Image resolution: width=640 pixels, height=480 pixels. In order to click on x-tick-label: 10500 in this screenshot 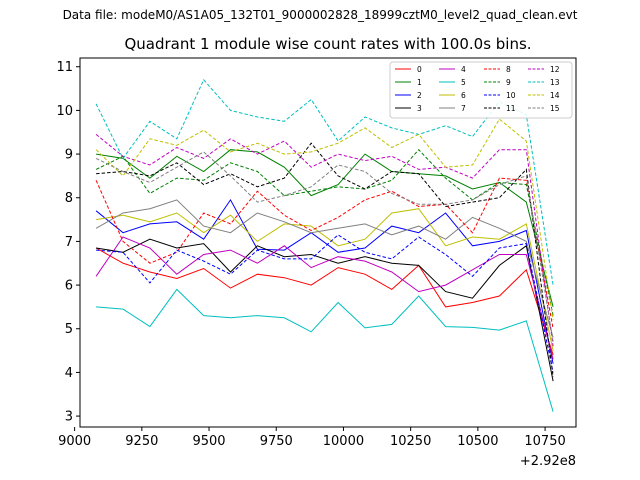, I will do `click(477, 441)`.